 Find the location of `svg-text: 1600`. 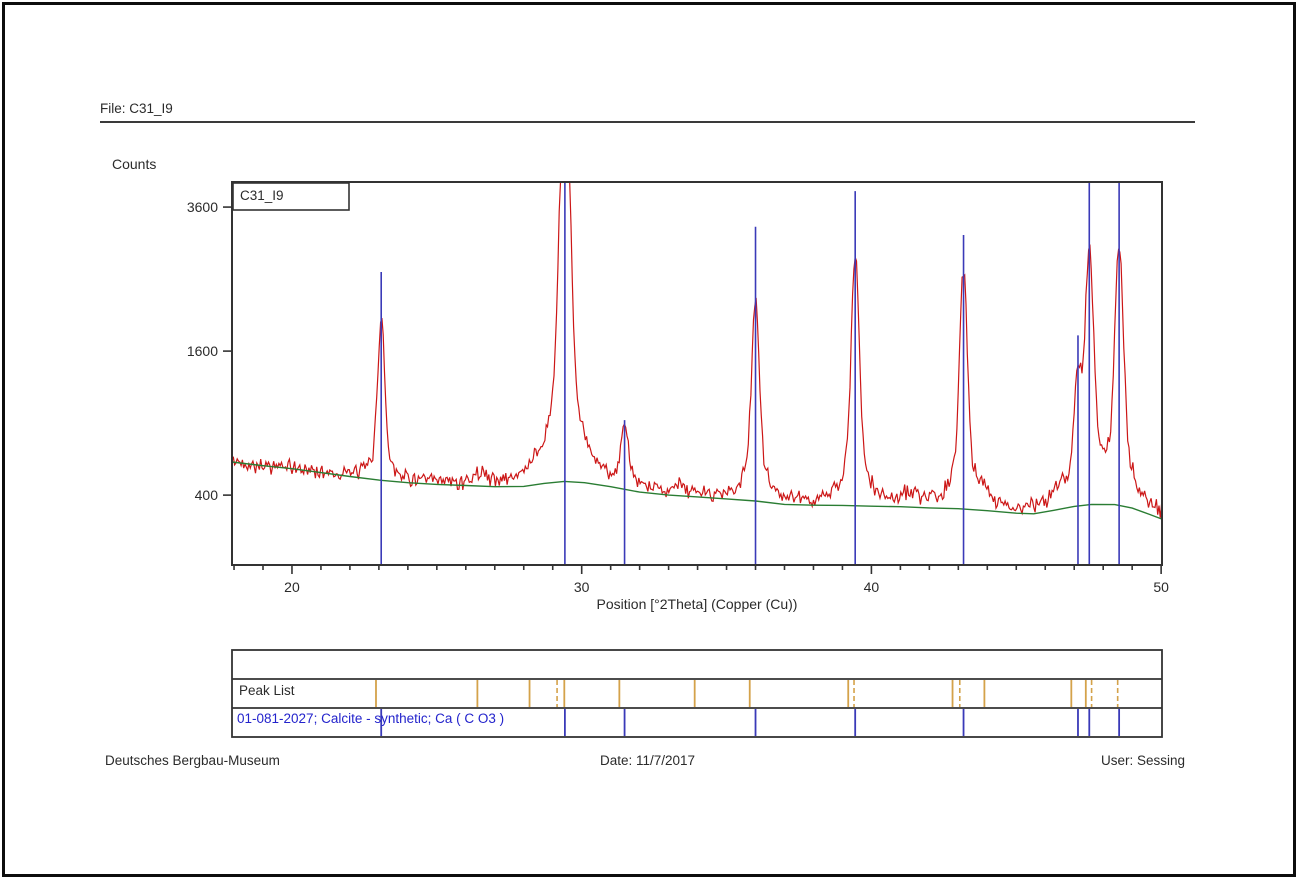

svg-text: 1600 is located at coordinates (202, 351).